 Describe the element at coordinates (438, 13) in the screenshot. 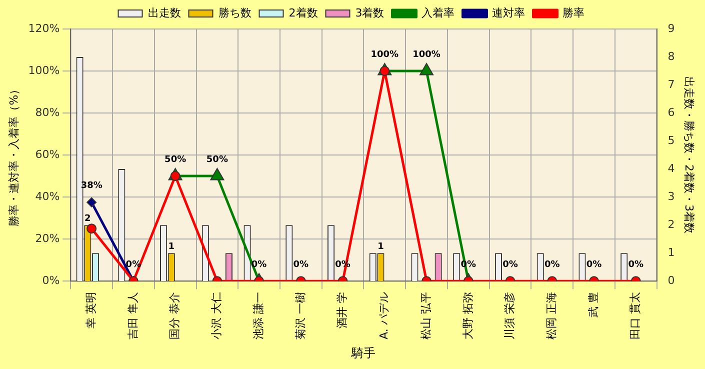

I see `legend-label: 入着率` at that location.